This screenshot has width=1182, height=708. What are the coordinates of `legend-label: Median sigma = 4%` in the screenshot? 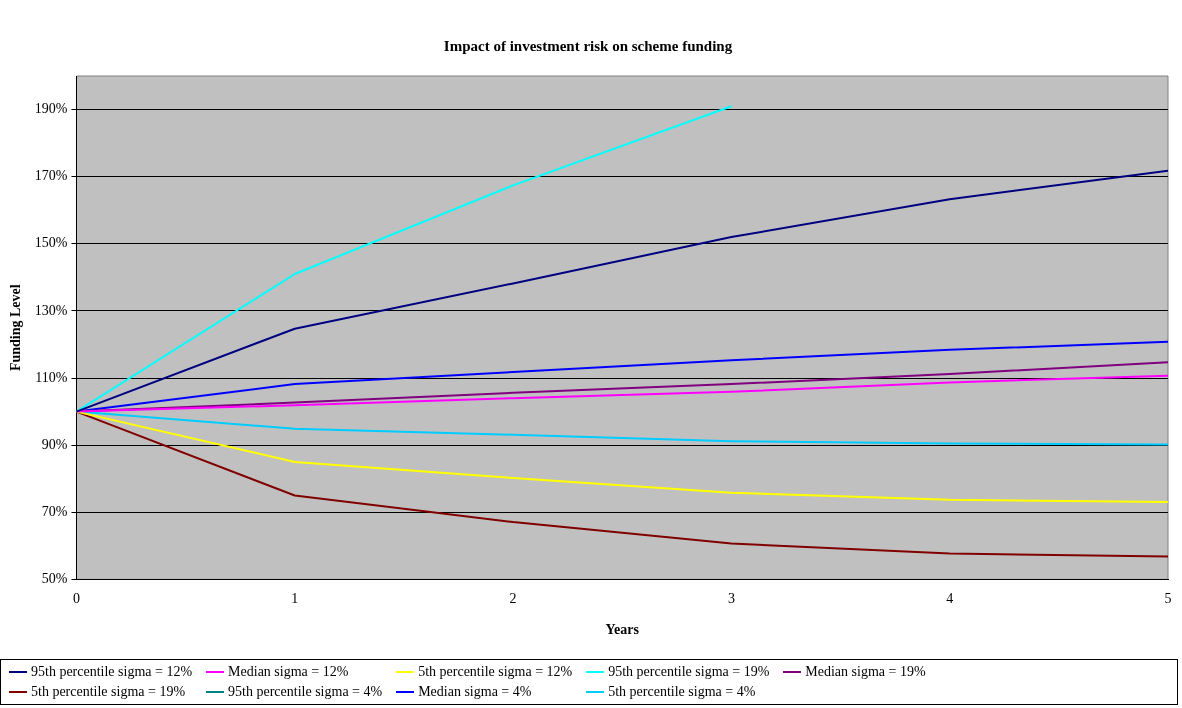 It's located at (475, 692).